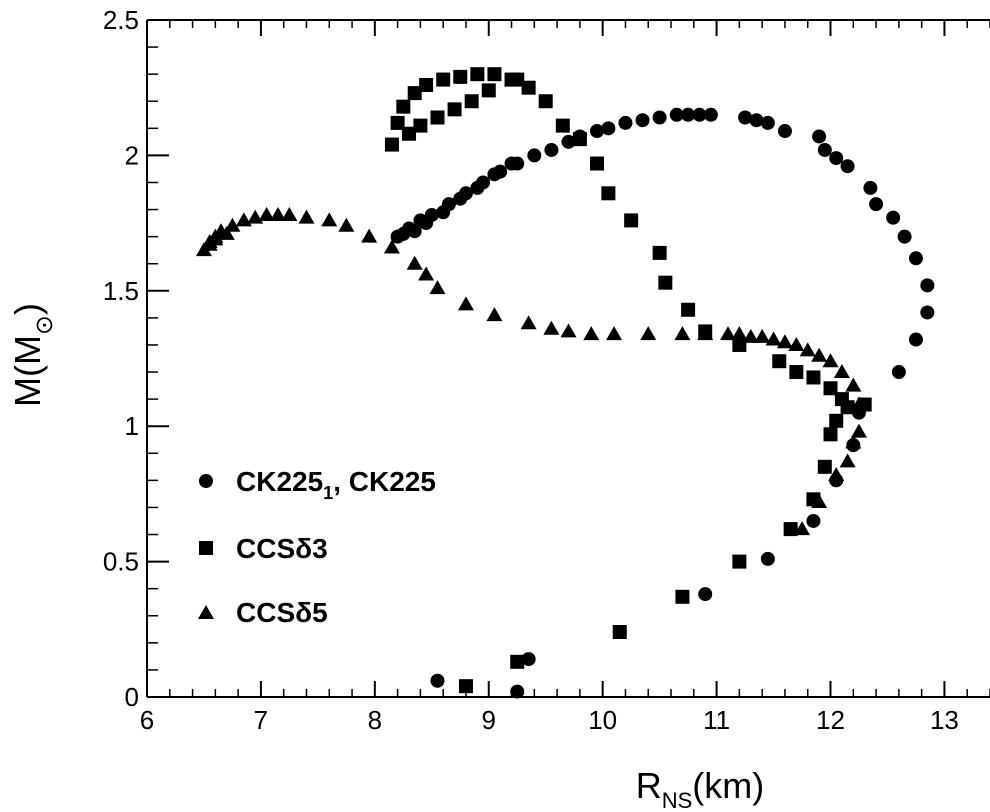  Describe the element at coordinates (489, 720) in the screenshot. I see `x-tick-label: 9` at that location.